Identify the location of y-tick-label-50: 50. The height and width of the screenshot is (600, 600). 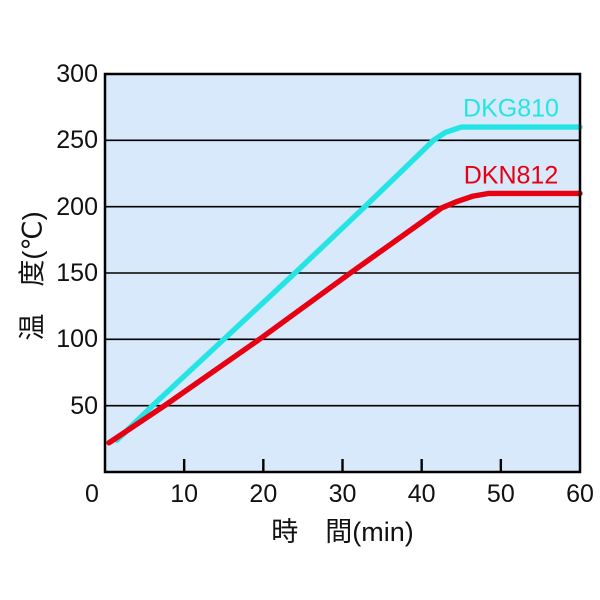
(84, 405).